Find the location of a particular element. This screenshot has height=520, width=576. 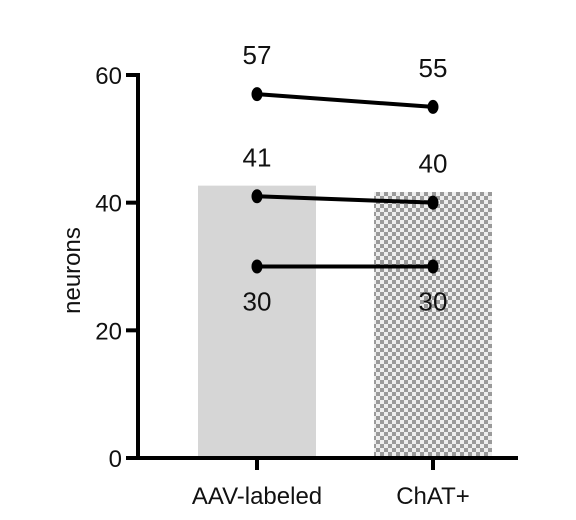

x-tick-label: AAV-labeled is located at coordinates (257, 496).